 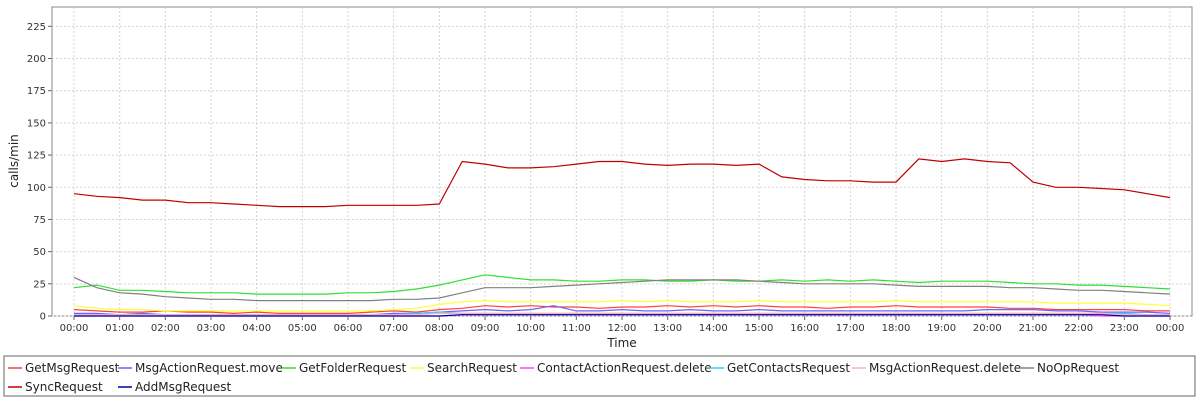 What do you see at coordinates (485, 328) in the screenshot?
I see `x-tick-label: 09:00` at bounding box center [485, 328].